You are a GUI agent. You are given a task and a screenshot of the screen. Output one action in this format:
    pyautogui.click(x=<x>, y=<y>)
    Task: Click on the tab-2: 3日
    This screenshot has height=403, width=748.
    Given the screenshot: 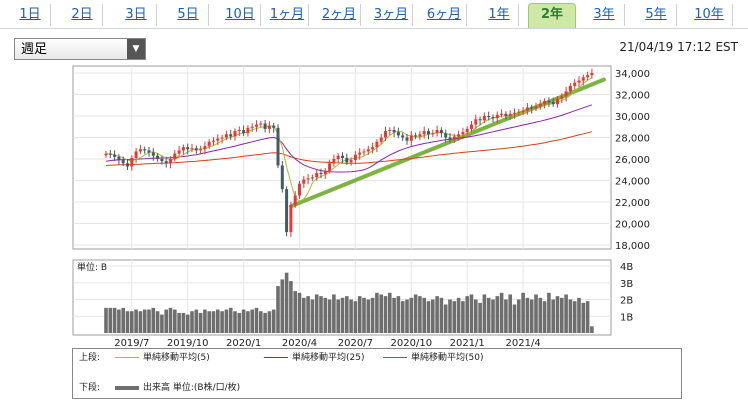 What is the action you would take?
    pyautogui.click(x=136, y=15)
    